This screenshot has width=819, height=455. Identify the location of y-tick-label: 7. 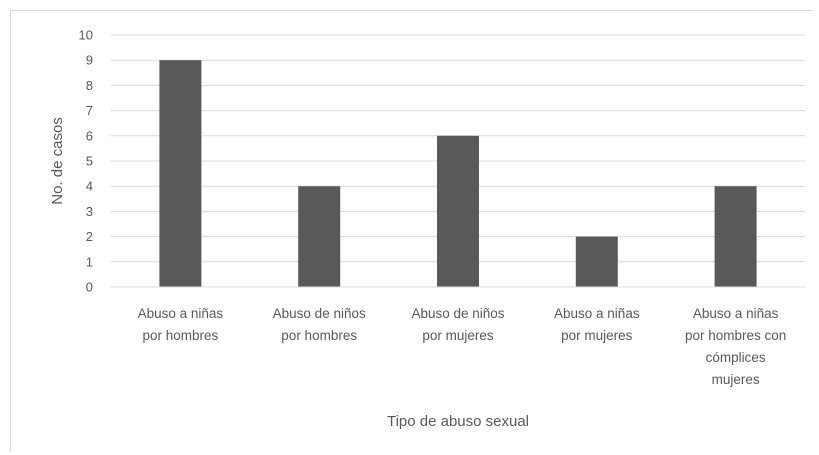
(89, 110).